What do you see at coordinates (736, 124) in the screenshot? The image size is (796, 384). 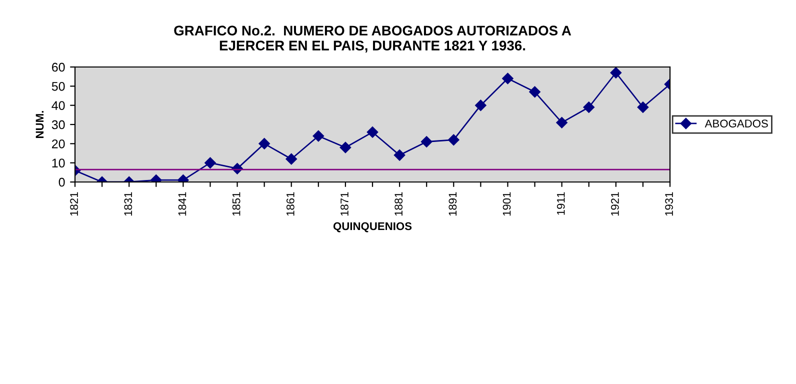 I see `legend-label: ABOGADOS` at bounding box center [736, 124].